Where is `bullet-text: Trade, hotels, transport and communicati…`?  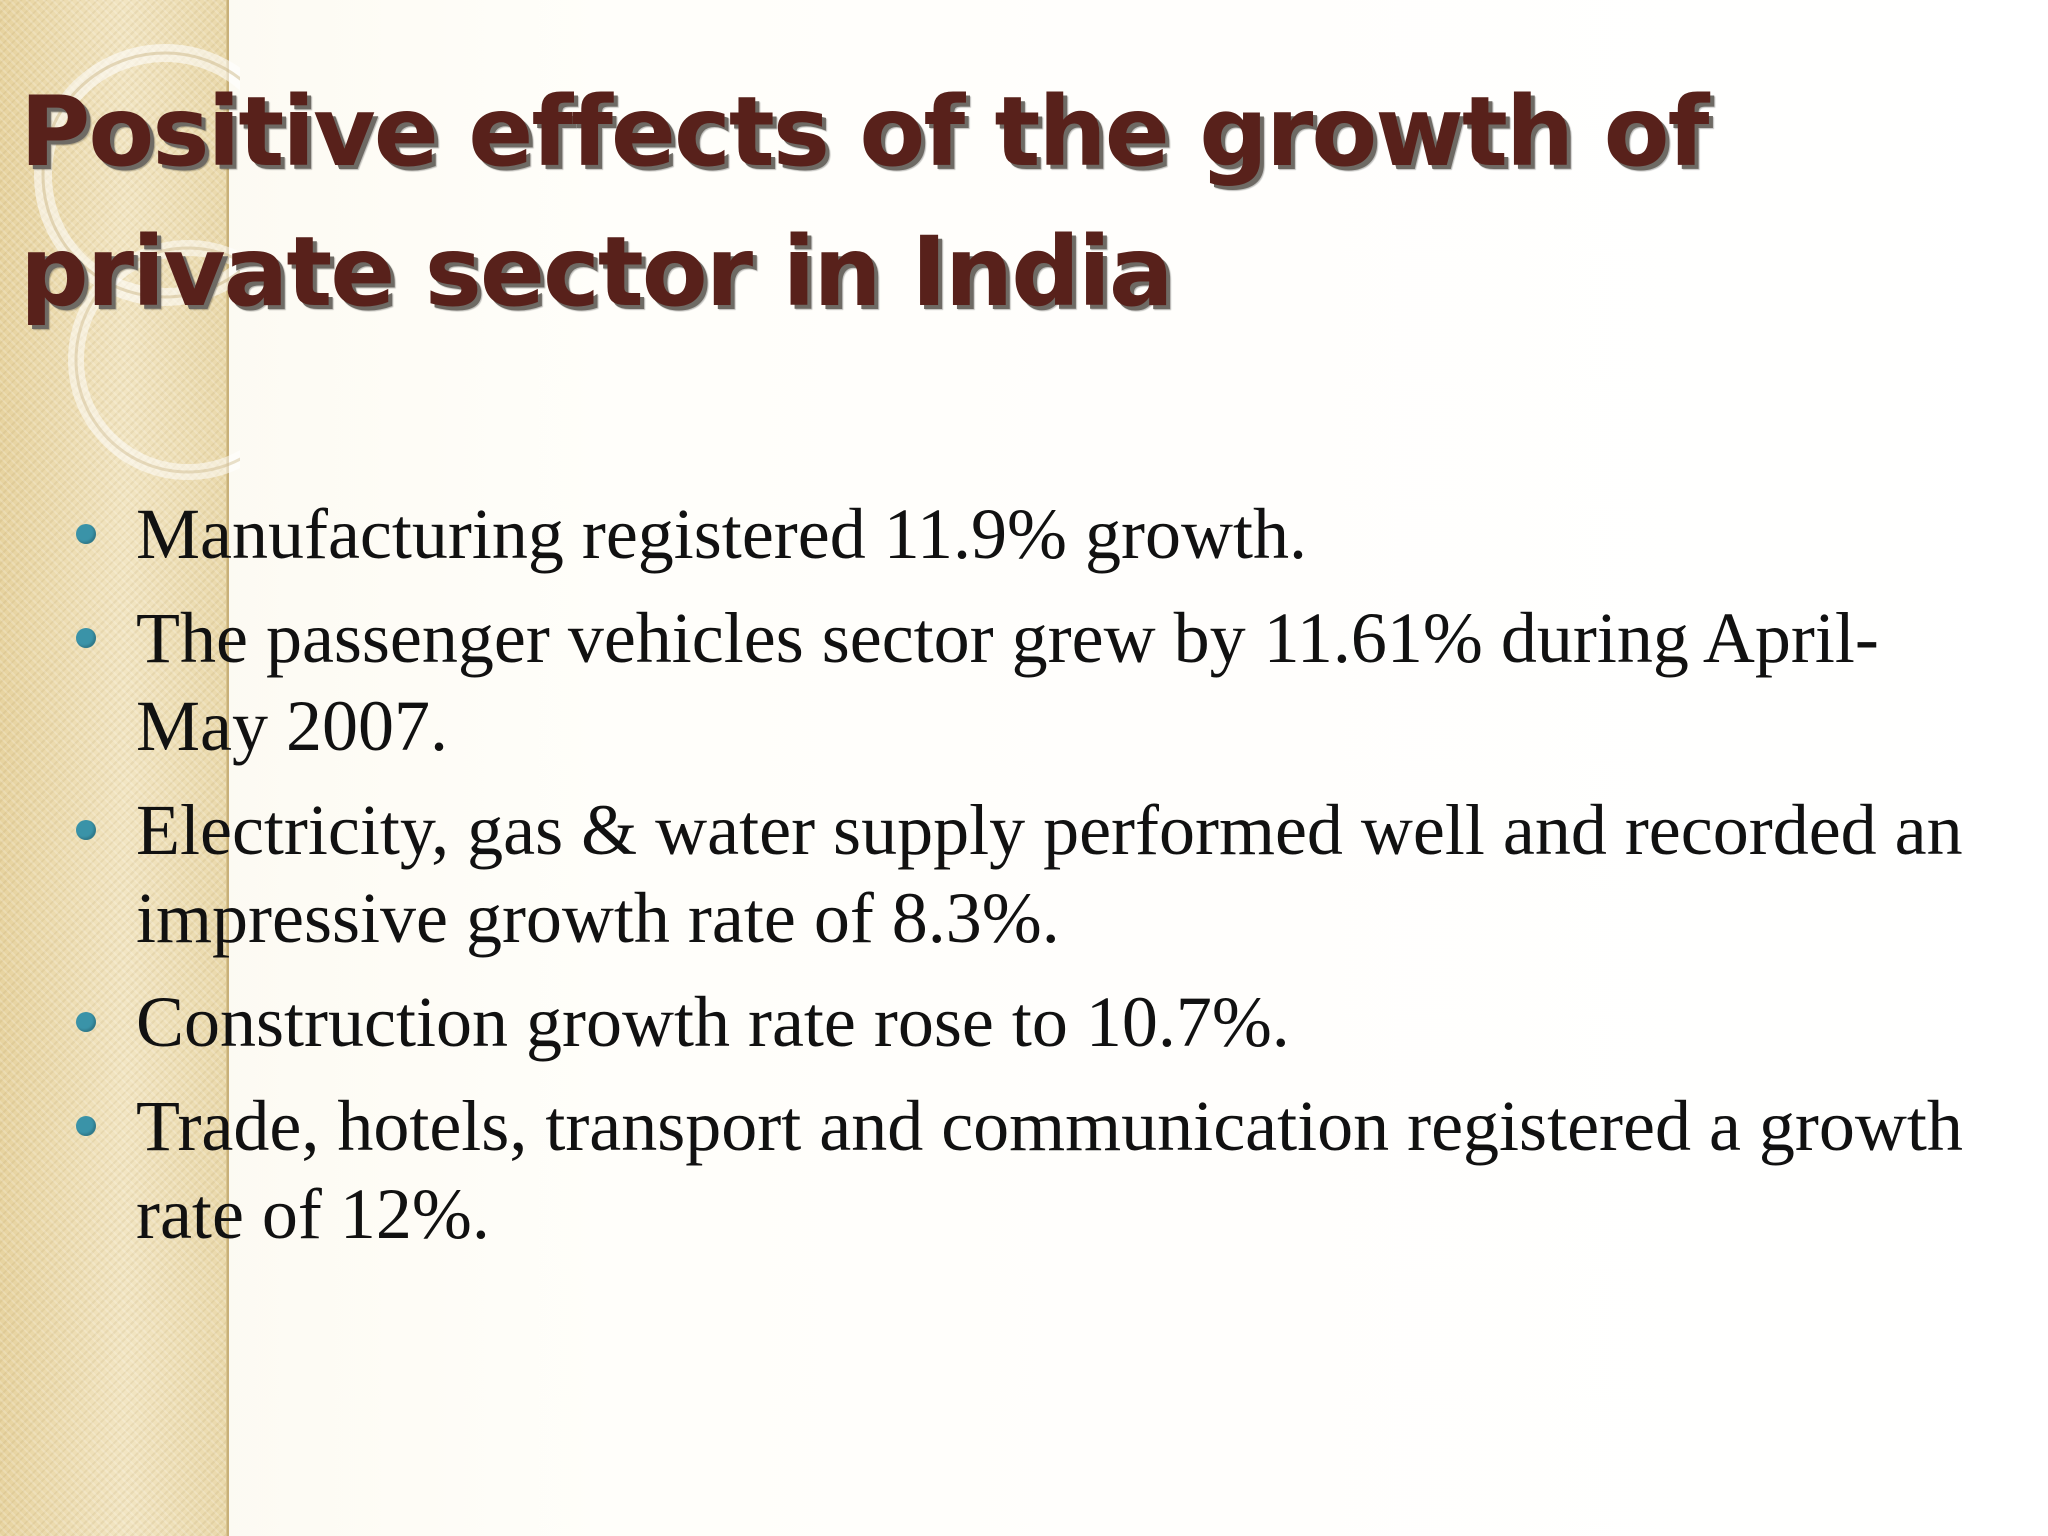
bullet-text: Trade, hotels, transport and communicati… is located at coordinates (1049, 1170).